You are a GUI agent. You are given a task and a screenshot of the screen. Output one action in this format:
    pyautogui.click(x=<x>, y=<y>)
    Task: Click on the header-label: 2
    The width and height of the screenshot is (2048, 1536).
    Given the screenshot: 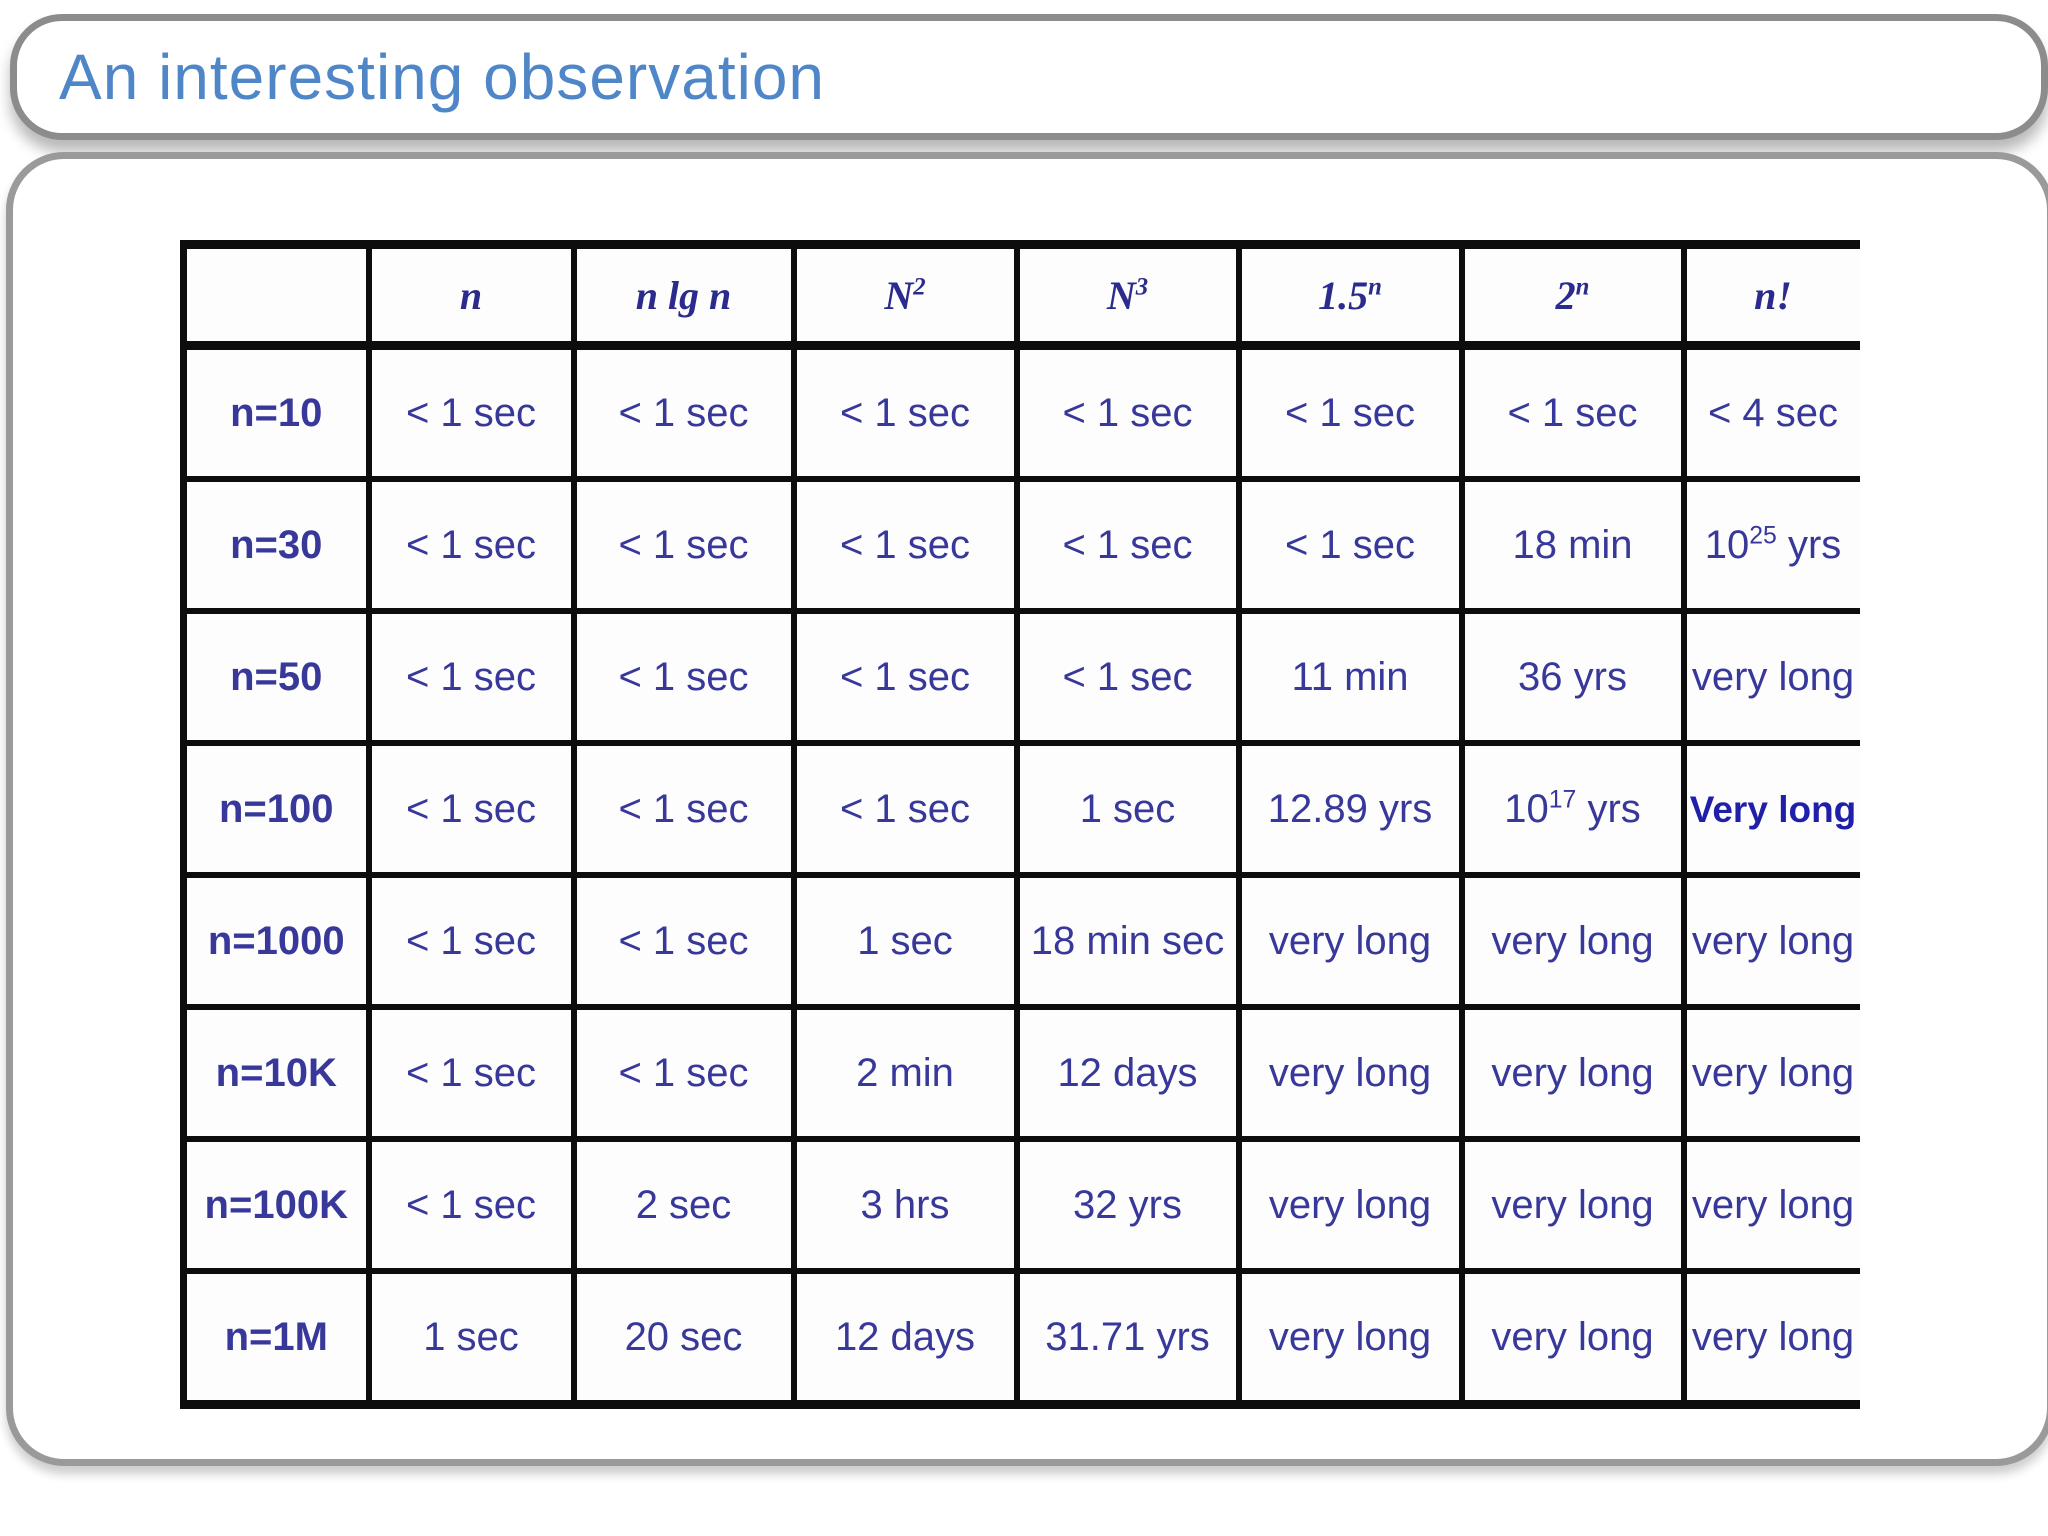 What is the action you would take?
    pyautogui.click(x=1565, y=295)
    